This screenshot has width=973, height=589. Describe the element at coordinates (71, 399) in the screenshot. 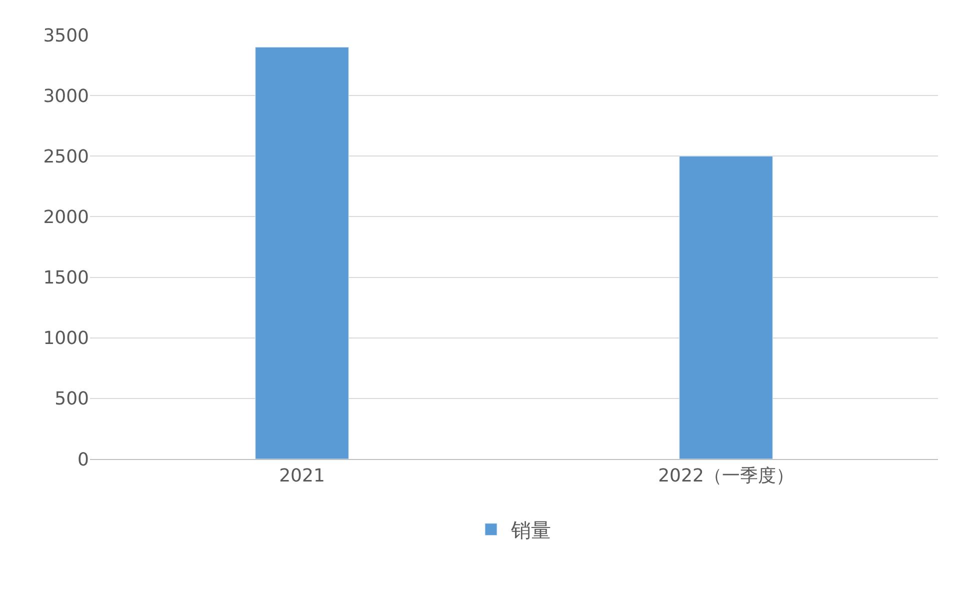

I see `y-tick-label: 500` at that location.